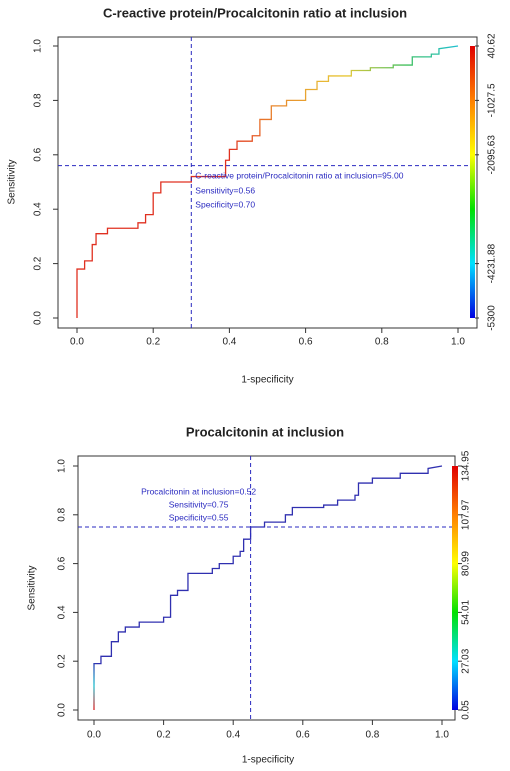 The height and width of the screenshot is (771, 510). What do you see at coordinates (225, 204) in the screenshot?
I see `annotation: Specificity=0.70` at bounding box center [225, 204].